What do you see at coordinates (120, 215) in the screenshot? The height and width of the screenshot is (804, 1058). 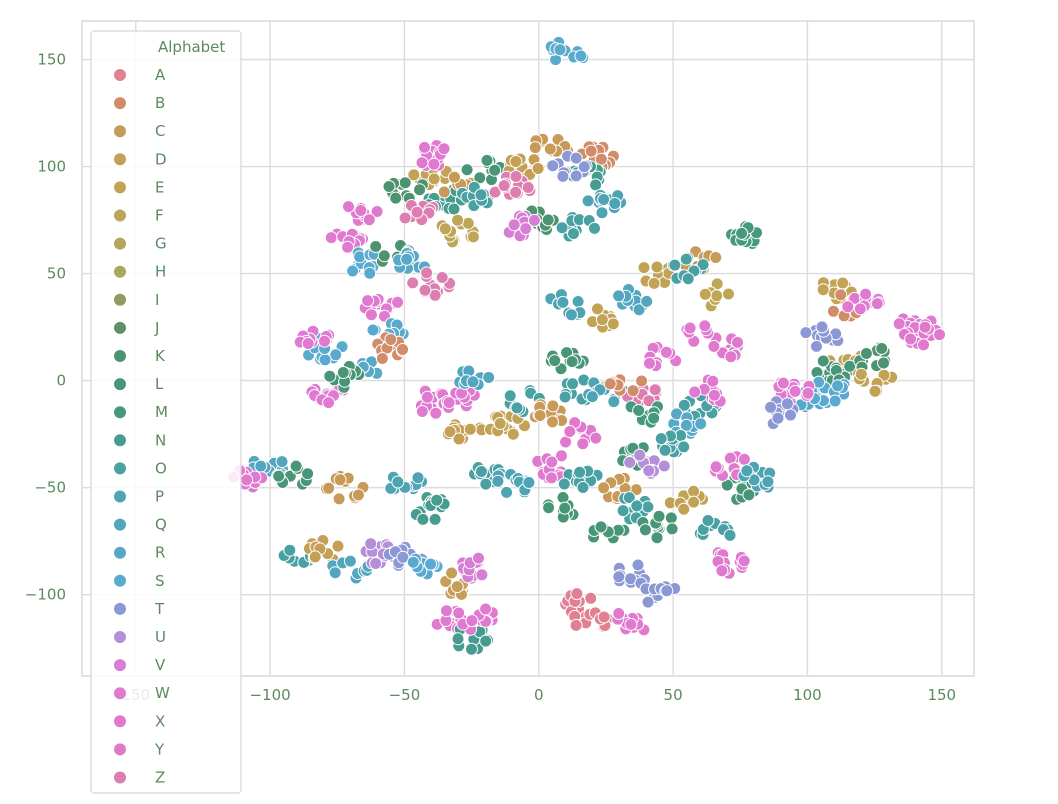 I see `legend-marker-f` at bounding box center [120, 215].